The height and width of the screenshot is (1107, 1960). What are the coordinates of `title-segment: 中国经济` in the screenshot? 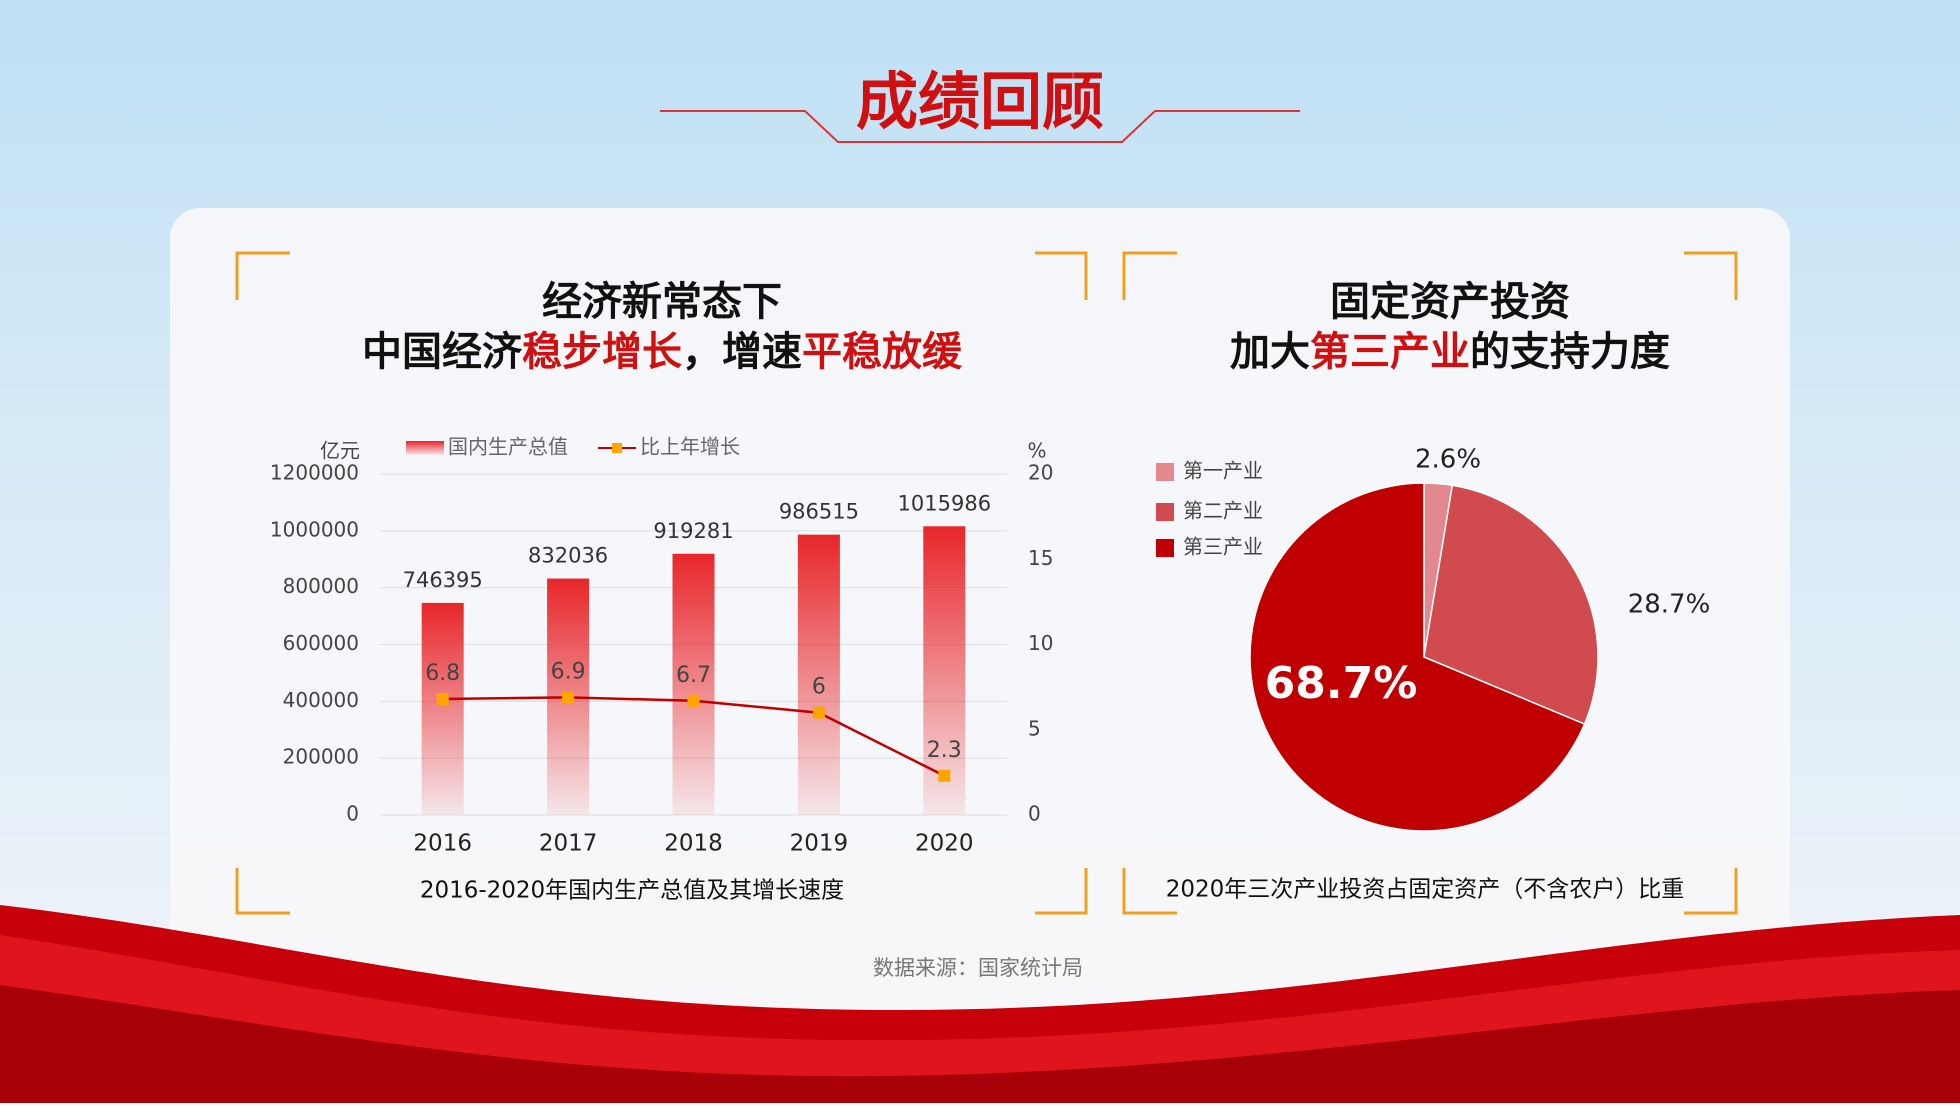 It's located at (442, 352).